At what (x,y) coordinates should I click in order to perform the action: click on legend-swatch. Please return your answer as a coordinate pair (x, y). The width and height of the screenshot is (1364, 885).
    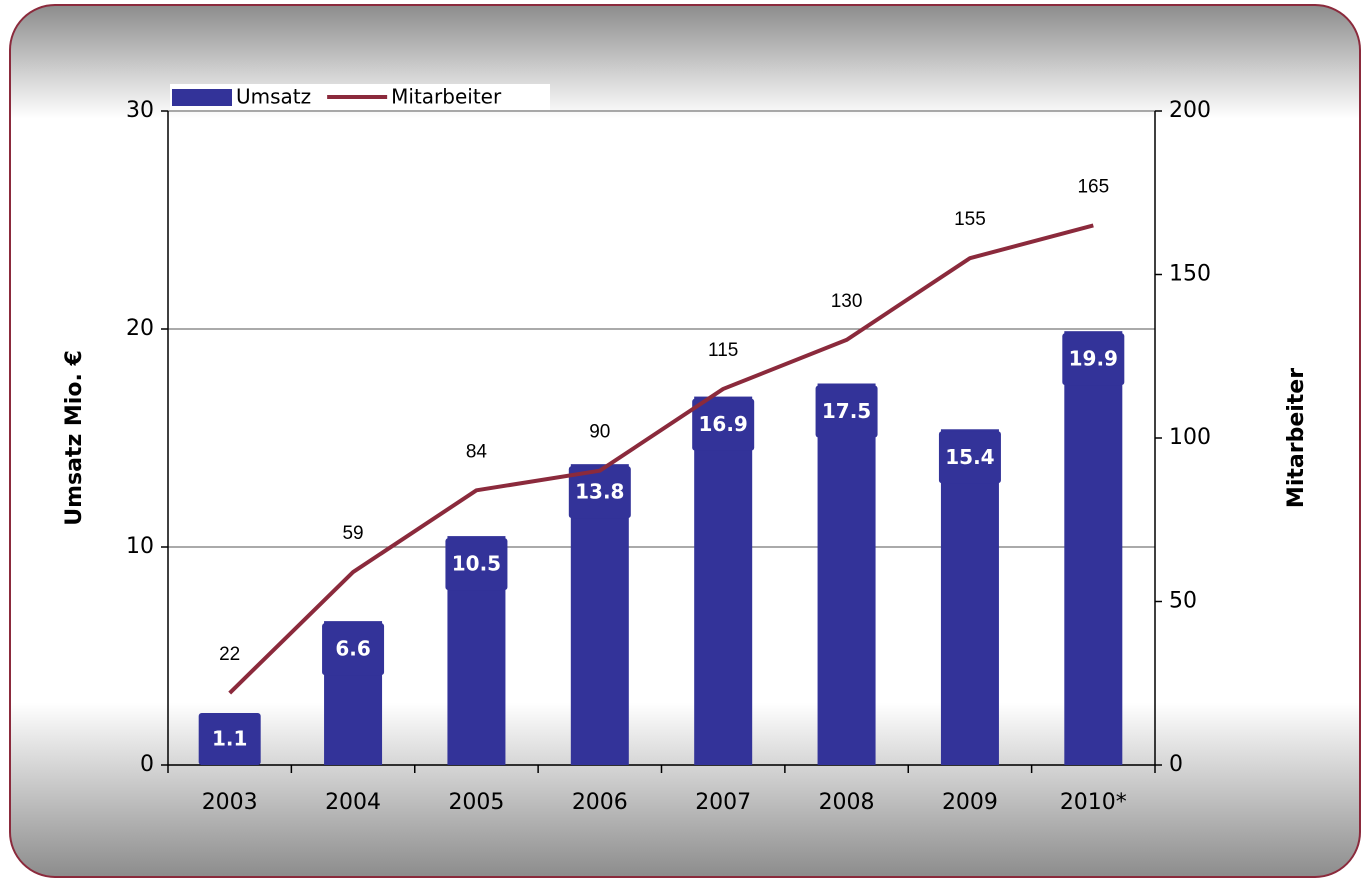
    Looking at the image, I should click on (202, 97).